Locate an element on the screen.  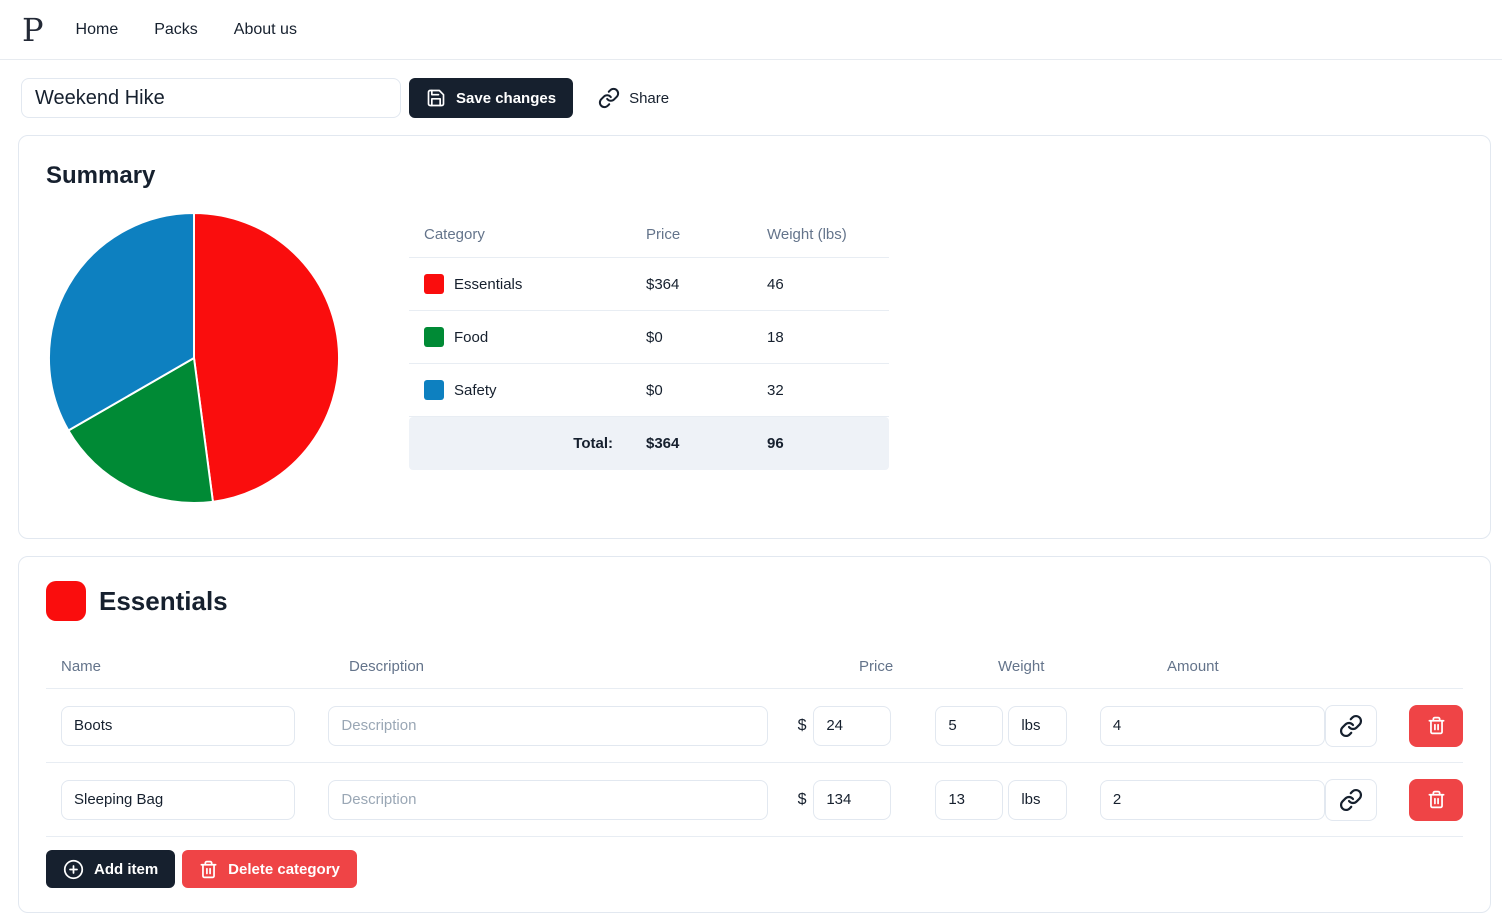
nav-item-home: Home is located at coordinates (97, 29).